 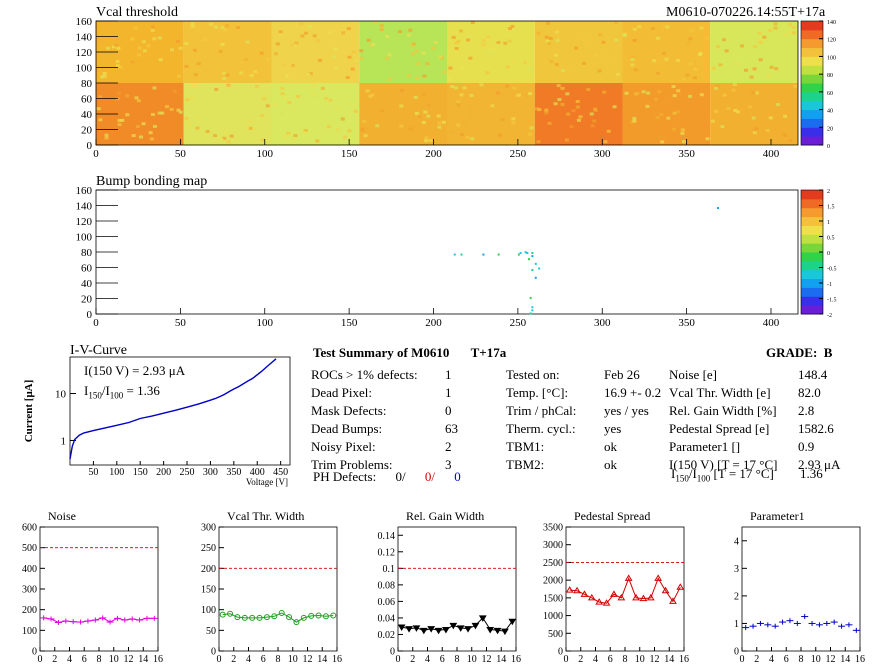 I want to click on y-tick-label: 100, so click(x=29, y=631).